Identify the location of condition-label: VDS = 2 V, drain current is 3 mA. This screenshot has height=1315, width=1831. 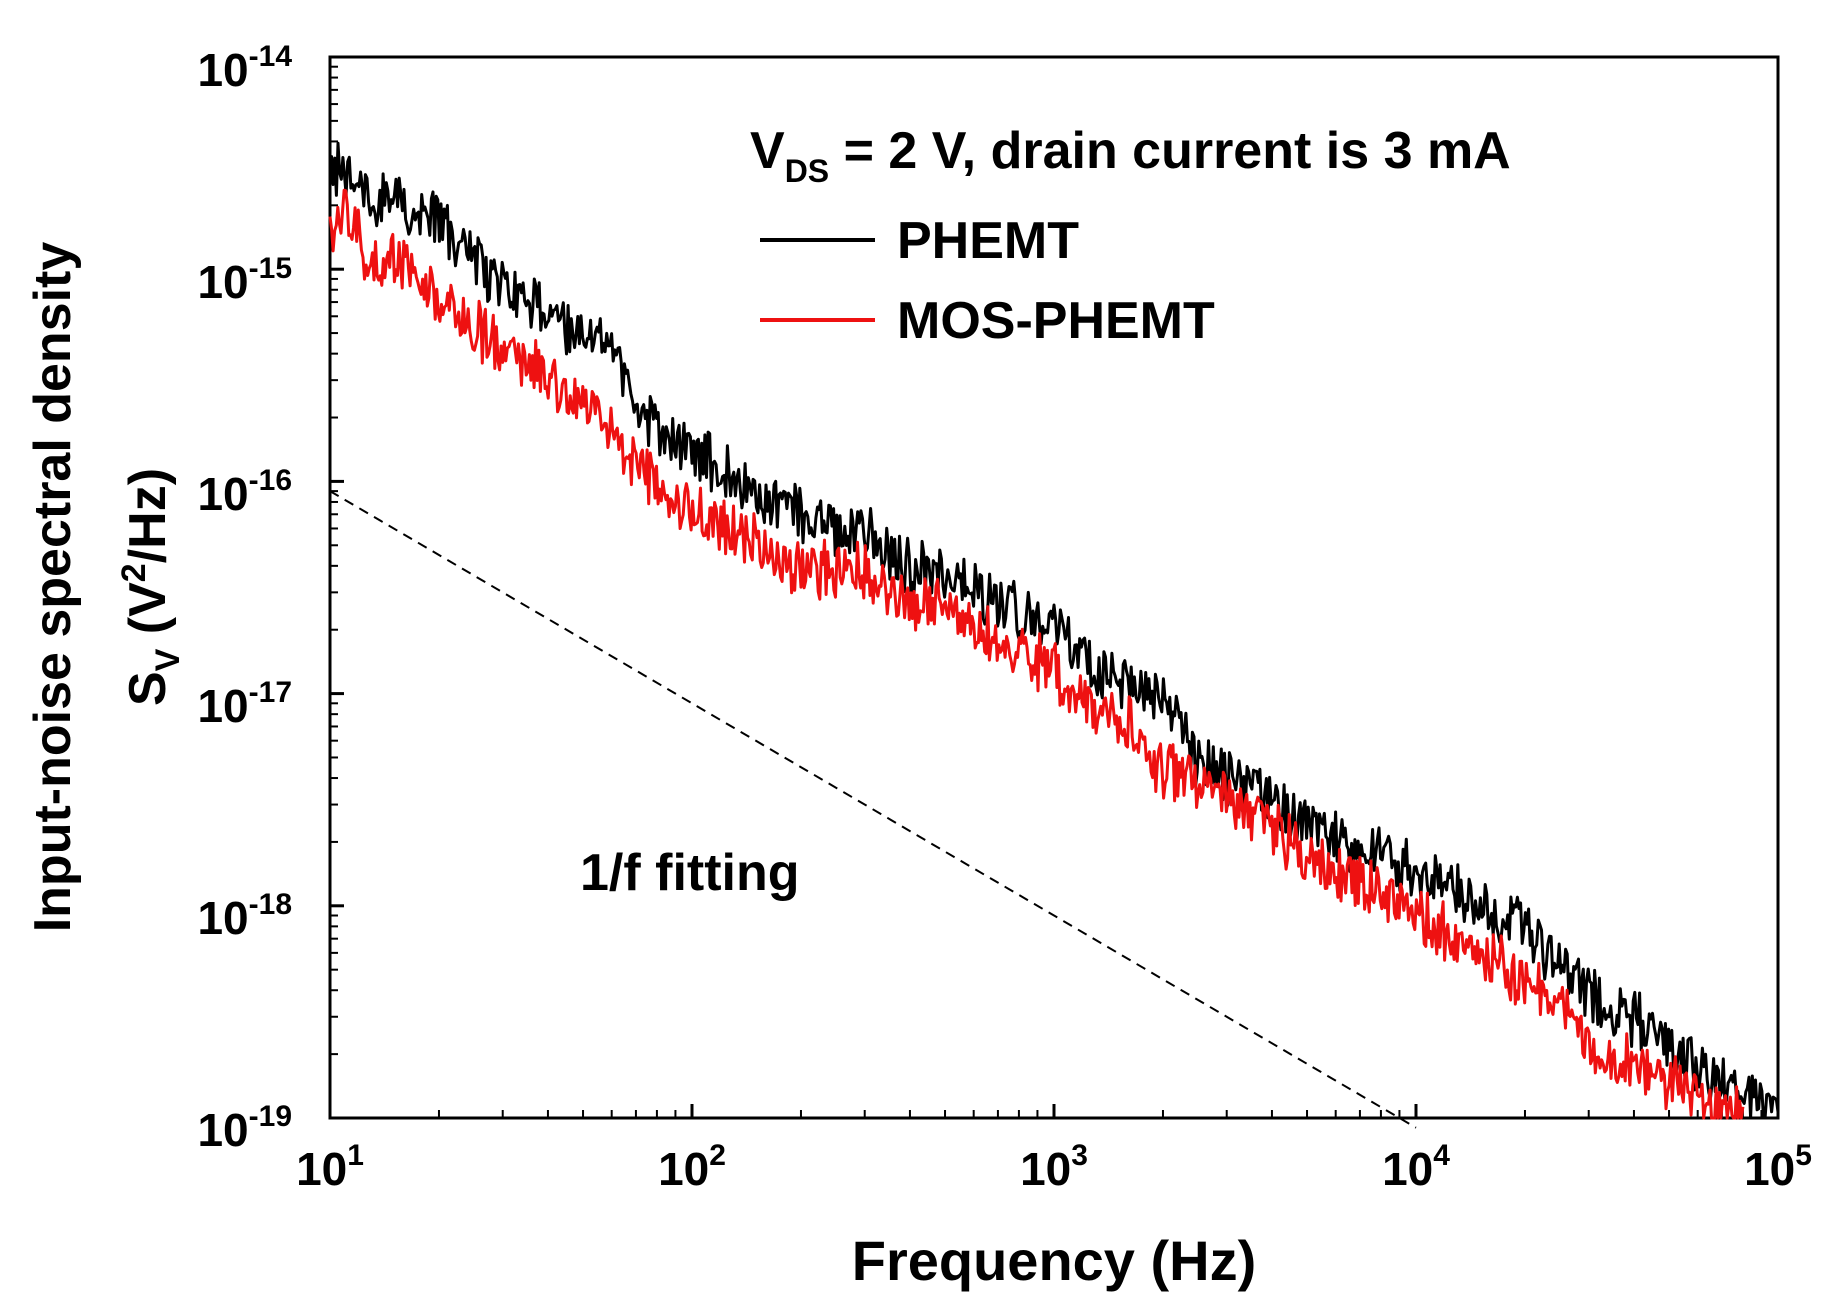
(1130, 155).